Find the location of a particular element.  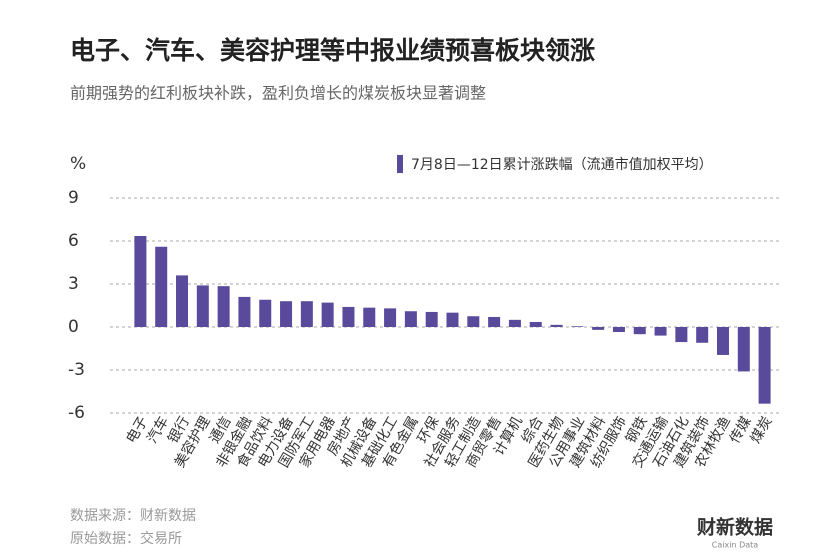

chart-title: 电子、汽车、美容护理等中报业绩预喜板块领涨 is located at coordinates (332, 50).